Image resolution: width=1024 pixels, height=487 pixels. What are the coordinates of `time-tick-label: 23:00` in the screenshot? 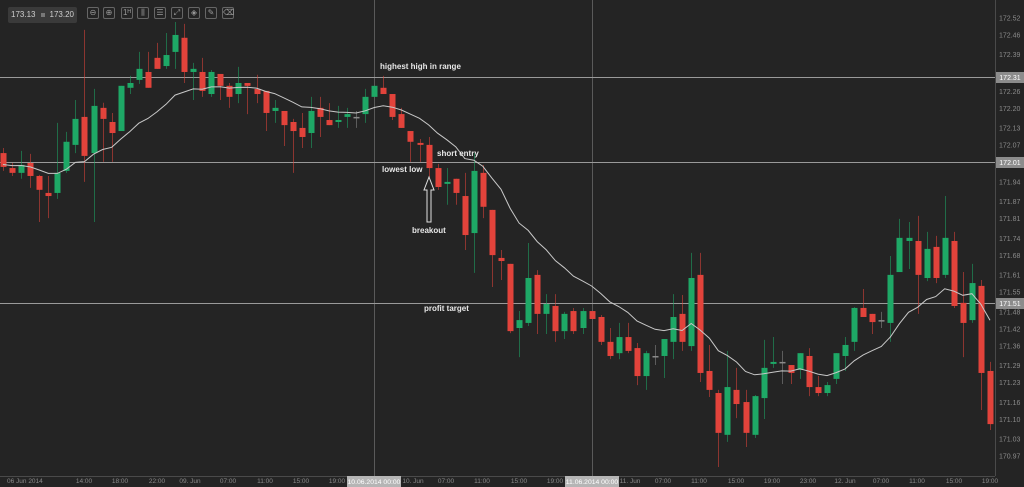 It's located at (808, 481).